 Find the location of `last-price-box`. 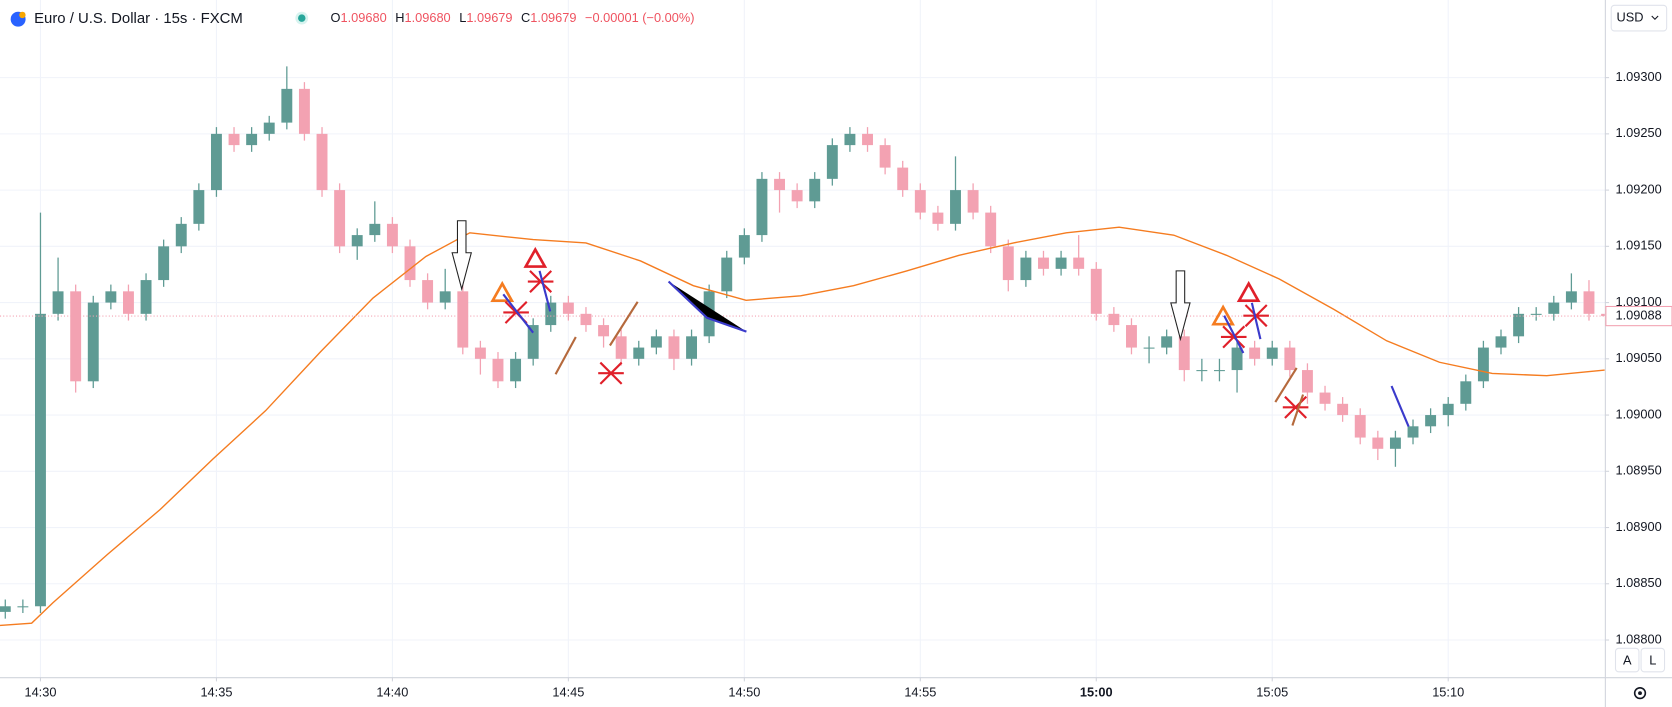

last-price-box is located at coordinates (1638, 316).